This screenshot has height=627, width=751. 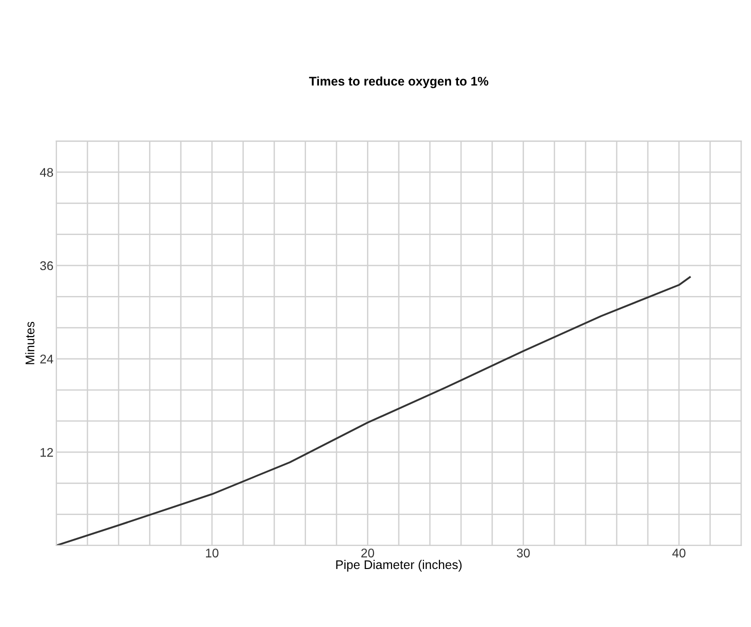 What do you see at coordinates (367, 553) in the screenshot?
I see `x-tick-label: 20` at bounding box center [367, 553].